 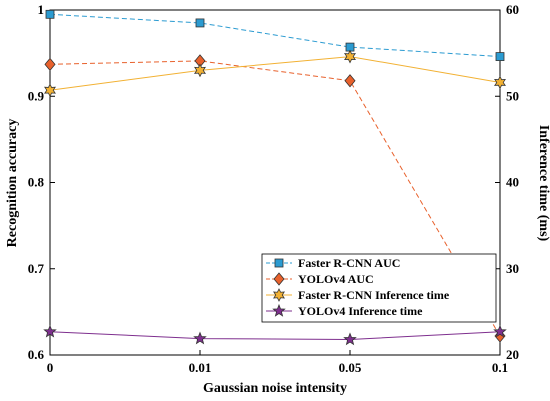 What do you see at coordinates (360, 311) in the screenshot?
I see `legend-label-3: YOLOv4 Inference time` at bounding box center [360, 311].